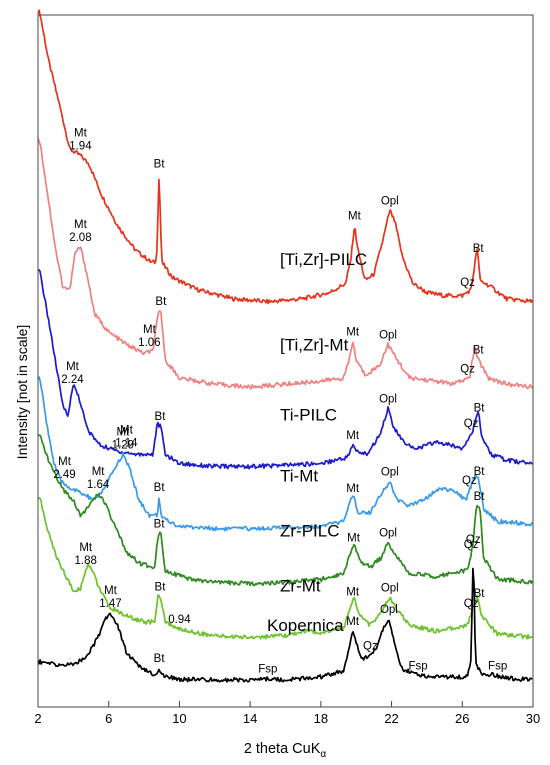  Describe the element at coordinates (314, 345) in the screenshot. I see `series-name-label: [Ti,Zr]-Mt` at that location.